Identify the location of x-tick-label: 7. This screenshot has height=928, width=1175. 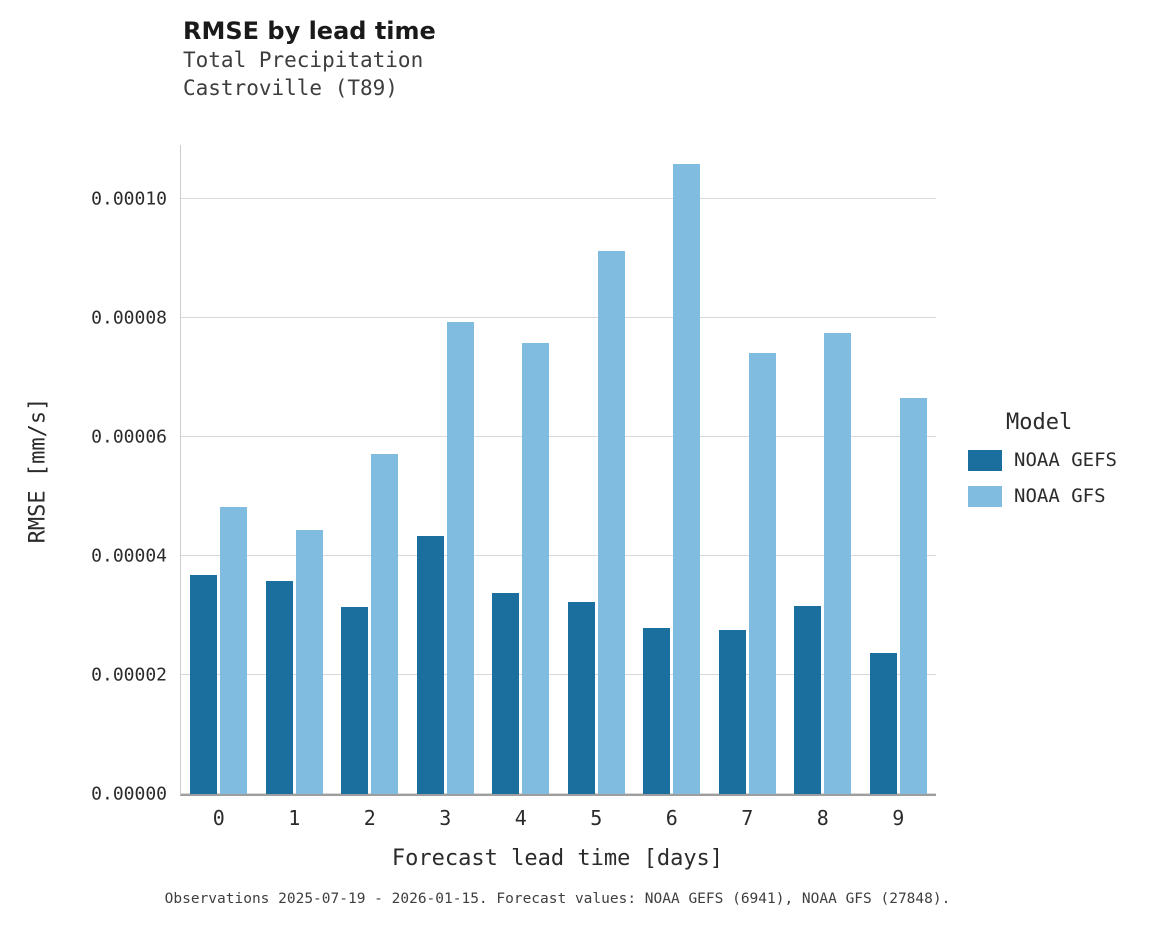
(747, 818).